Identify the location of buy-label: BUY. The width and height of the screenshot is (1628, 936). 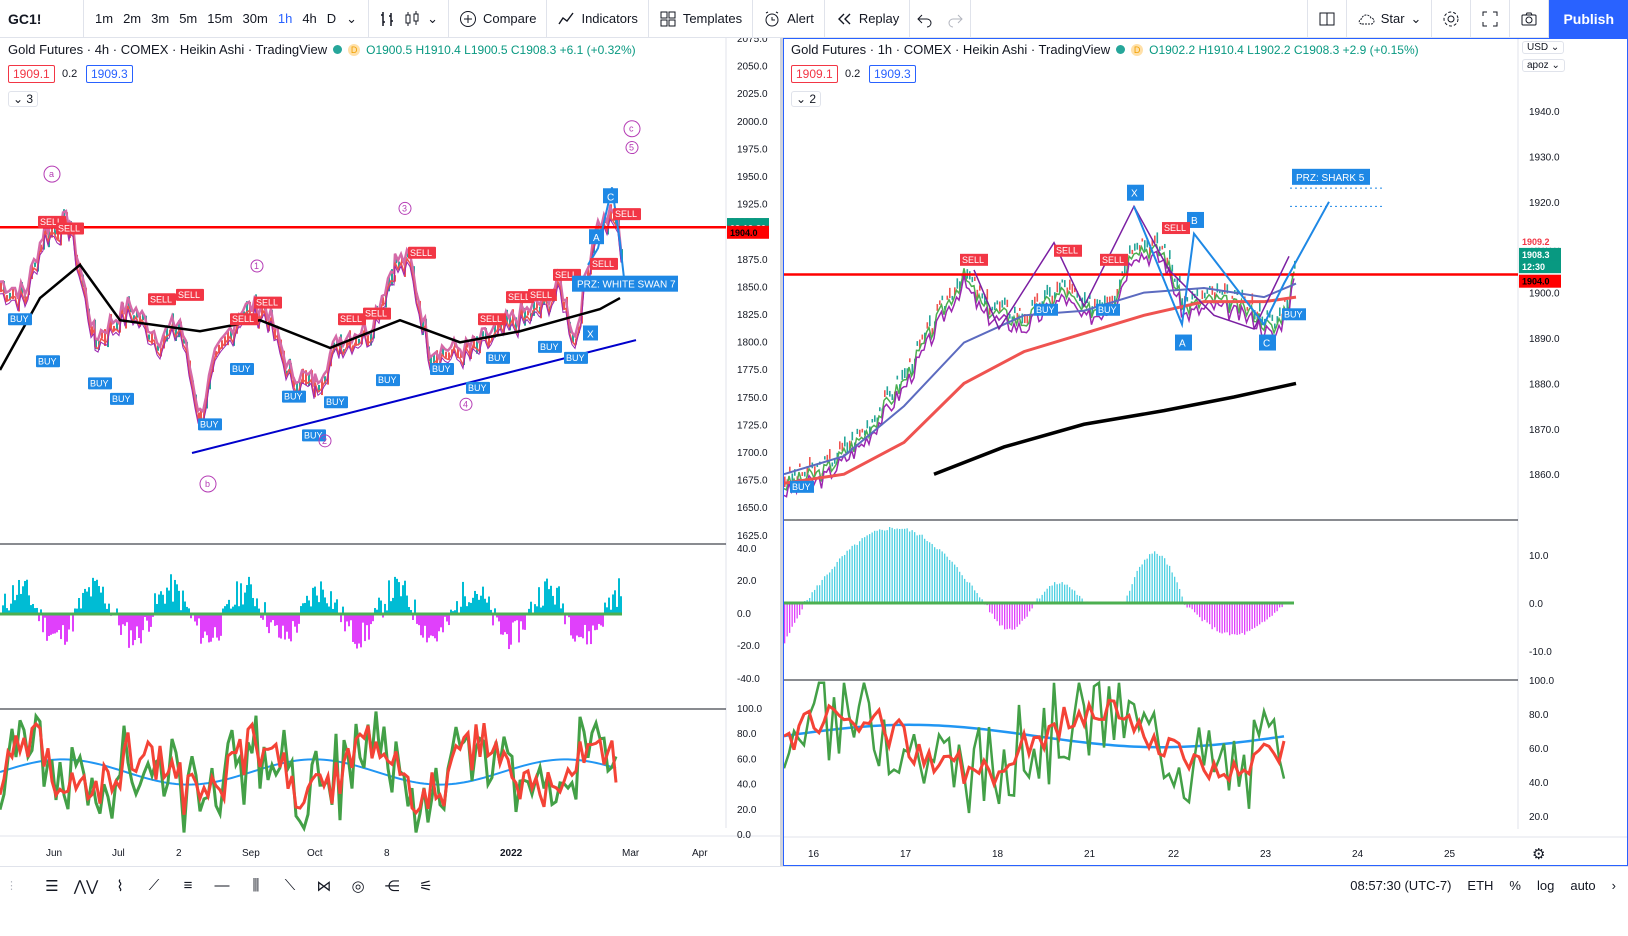
(99, 383).